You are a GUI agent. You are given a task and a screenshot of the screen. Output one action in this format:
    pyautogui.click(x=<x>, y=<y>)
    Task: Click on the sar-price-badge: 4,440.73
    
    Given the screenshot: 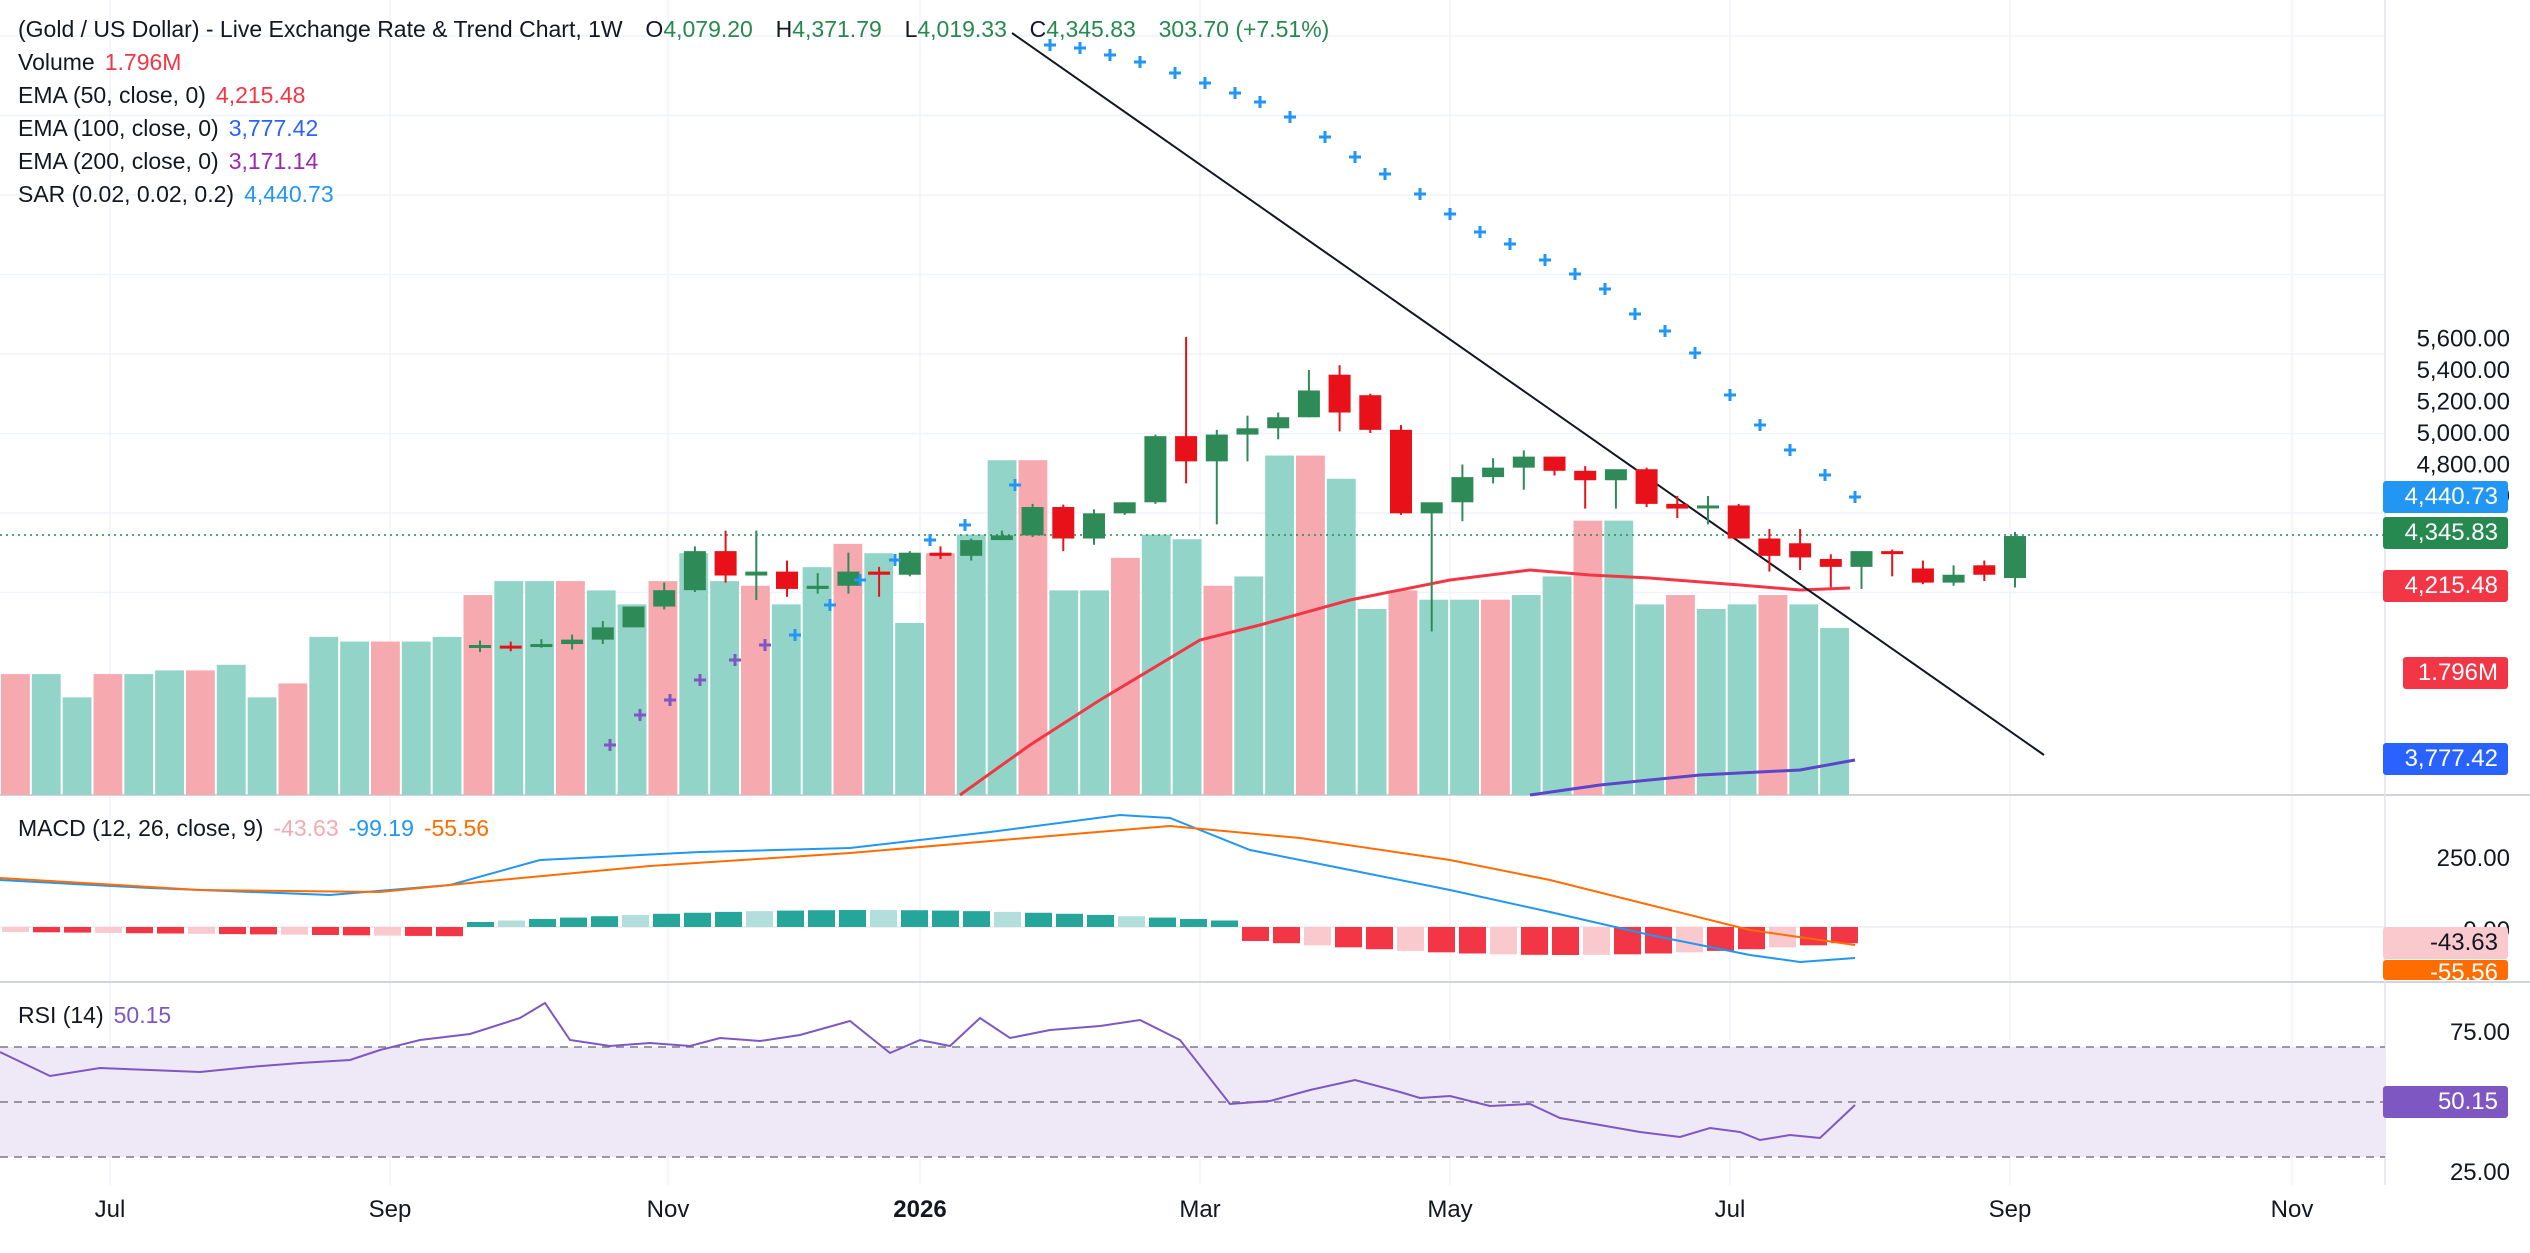 What is the action you would take?
    pyautogui.click(x=2445, y=497)
    